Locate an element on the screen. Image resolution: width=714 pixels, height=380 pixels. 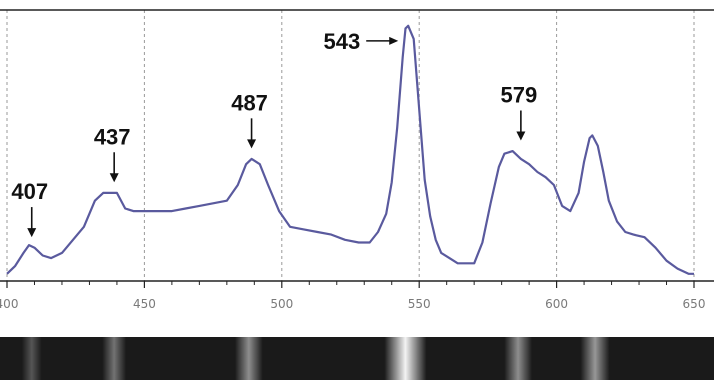
peak-label: 407 is located at coordinates (29, 191).